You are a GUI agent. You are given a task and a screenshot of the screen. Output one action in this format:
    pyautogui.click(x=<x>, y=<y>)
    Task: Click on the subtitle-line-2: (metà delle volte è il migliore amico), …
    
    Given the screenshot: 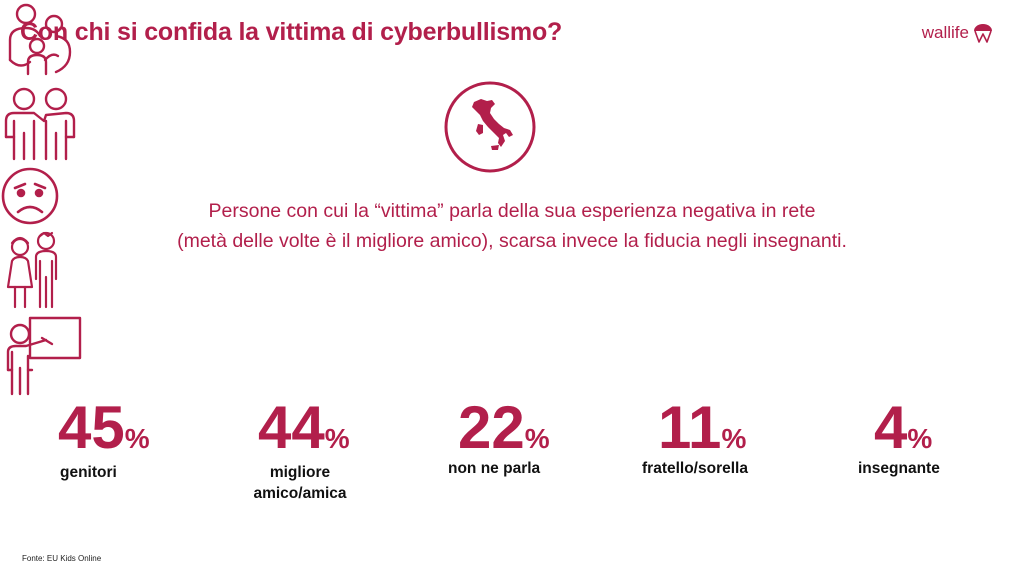 What is the action you would take?
    pyautogui.click(x=512, y=241)
    